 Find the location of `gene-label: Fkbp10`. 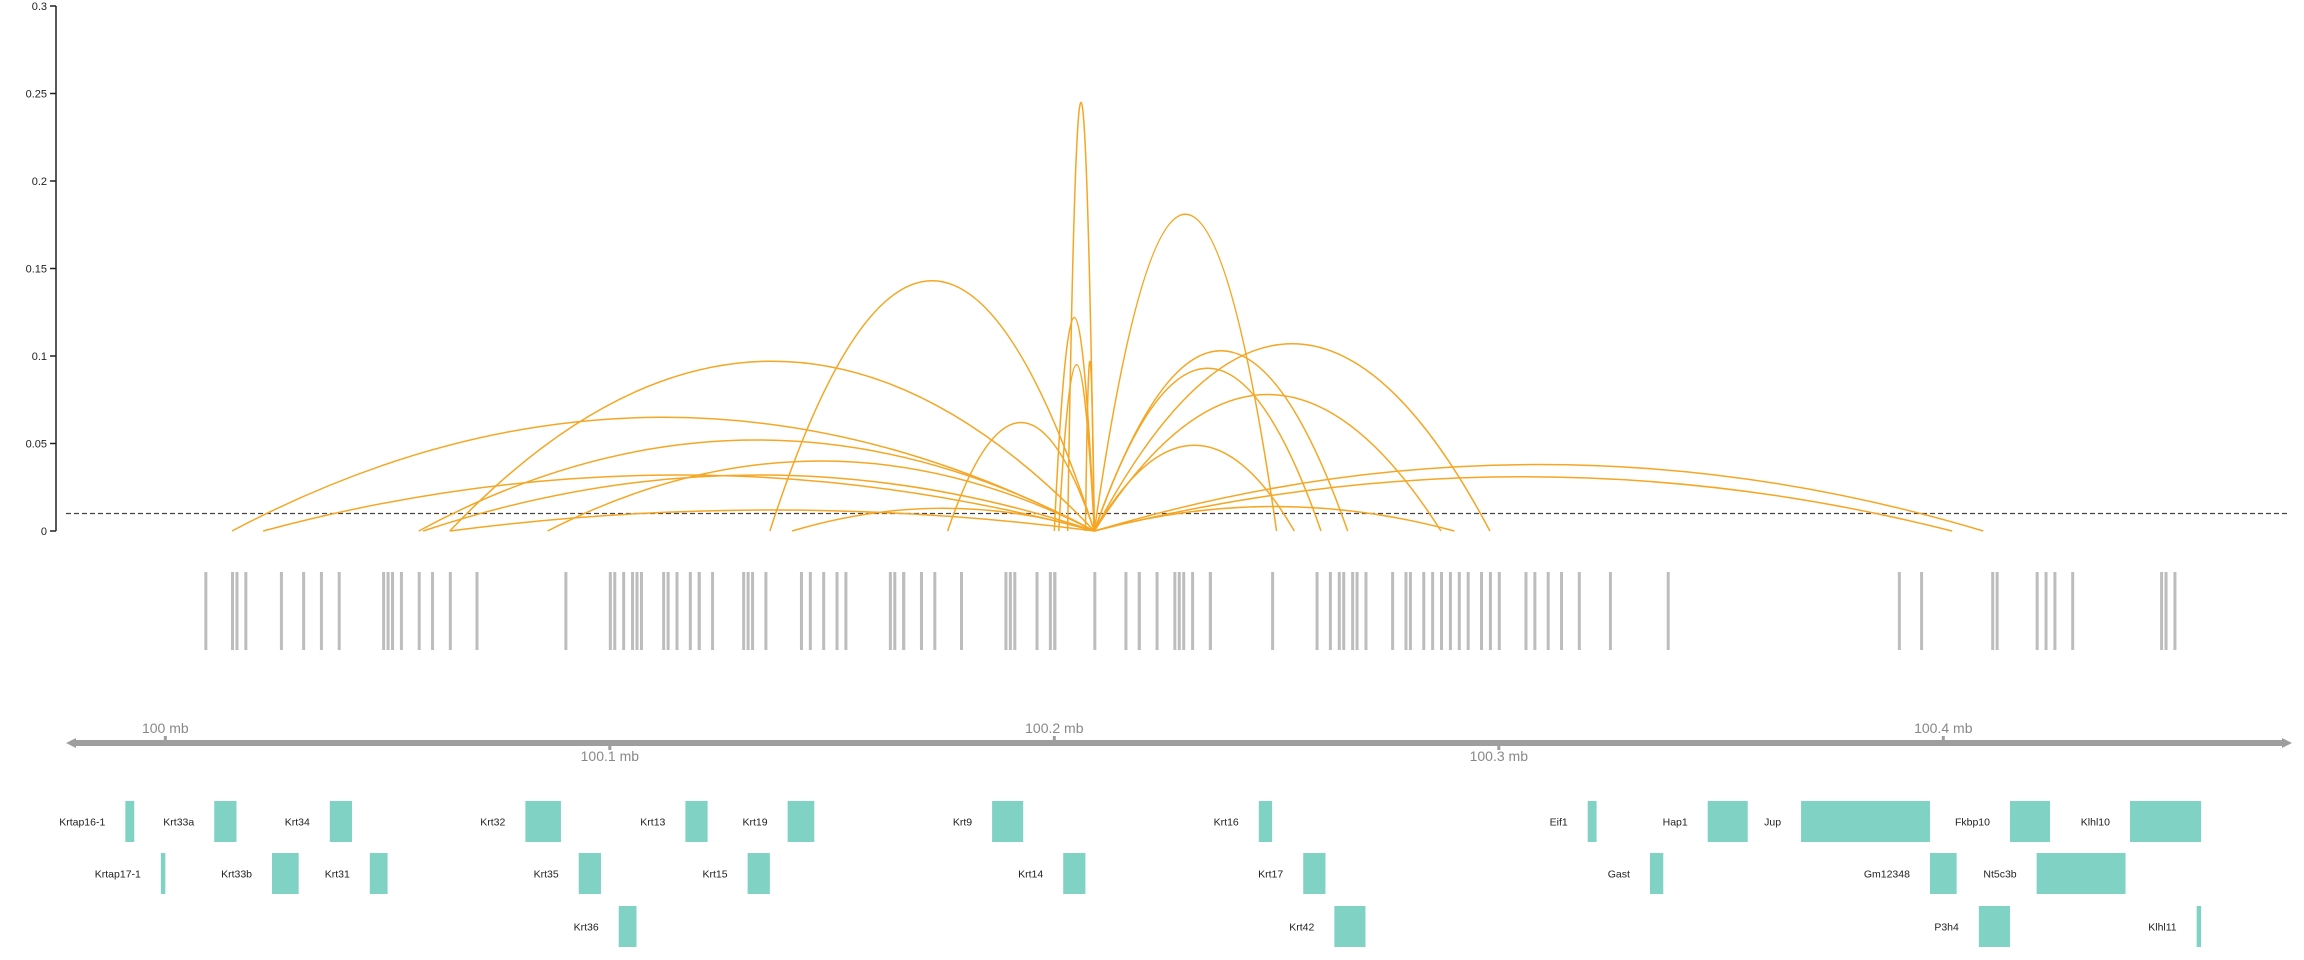

gene-label: Fkbp10 is located at coordinates (1972, 823).